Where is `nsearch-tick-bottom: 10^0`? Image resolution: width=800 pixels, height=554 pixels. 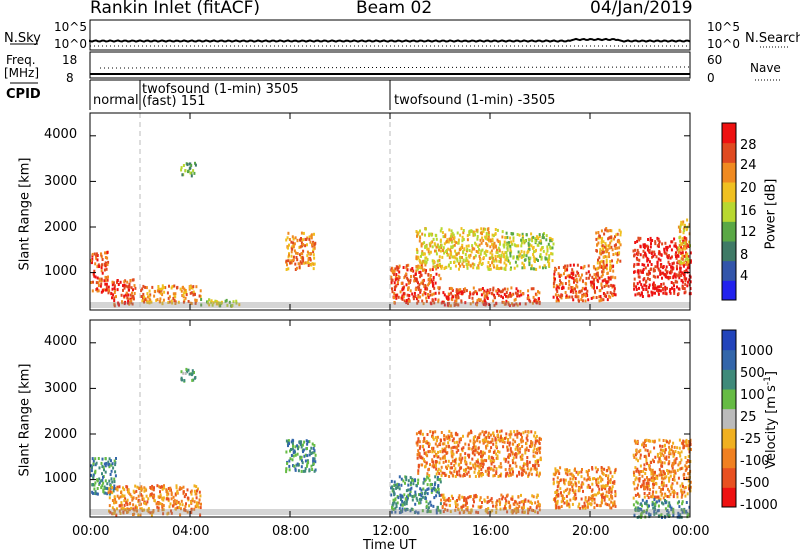 nsearch-tick-bottom: 10^0 is located at coordinates (723, 44).